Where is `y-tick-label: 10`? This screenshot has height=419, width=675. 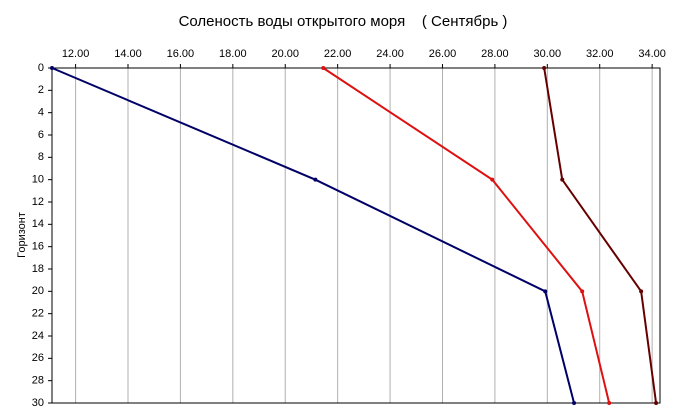
y-tick-label: 10 is located at coordinates (38, 180).